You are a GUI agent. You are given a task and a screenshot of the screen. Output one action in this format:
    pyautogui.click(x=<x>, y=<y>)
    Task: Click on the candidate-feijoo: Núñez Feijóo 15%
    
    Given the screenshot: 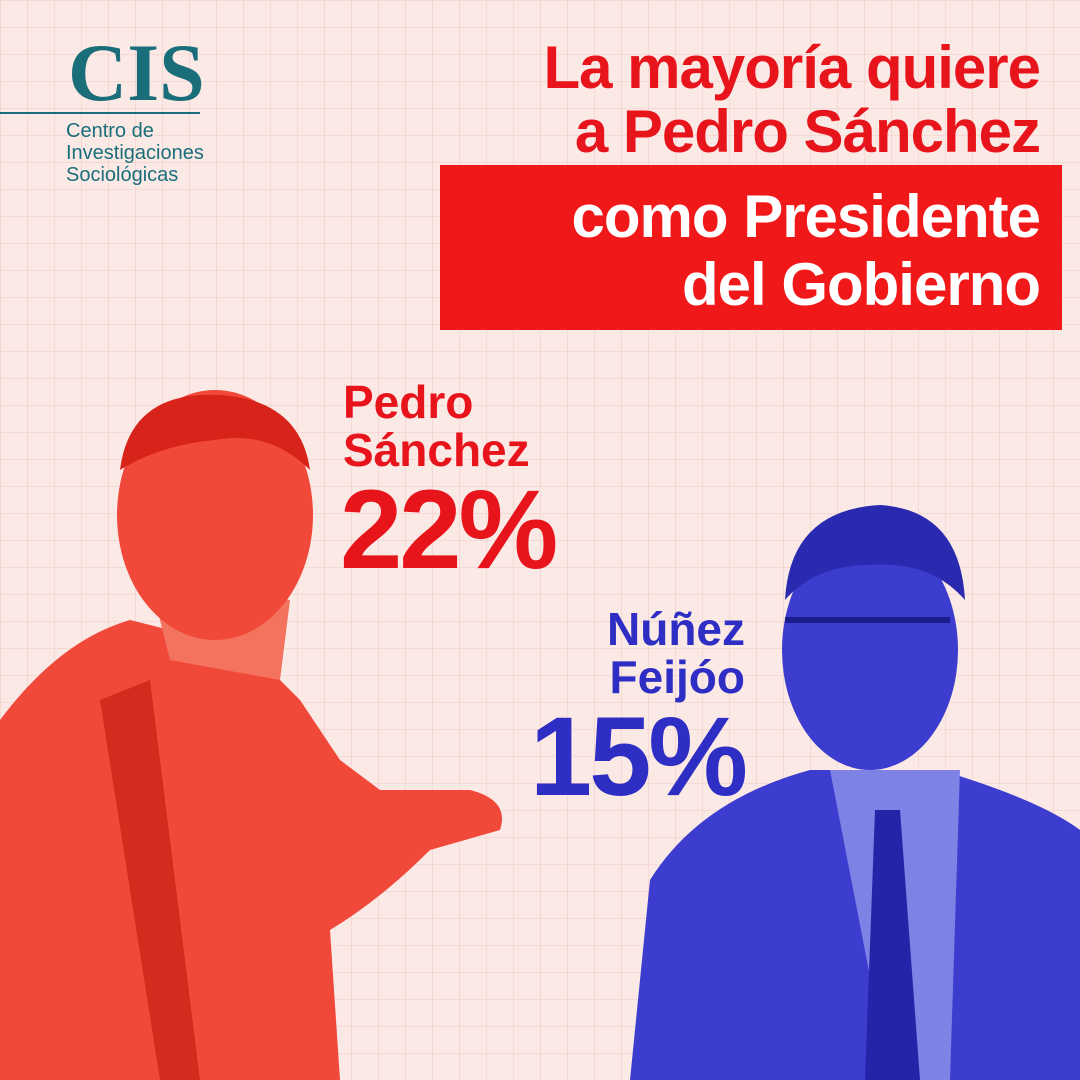 What is the action you would take?
    pyautogui.click(x=639, y=711)
    